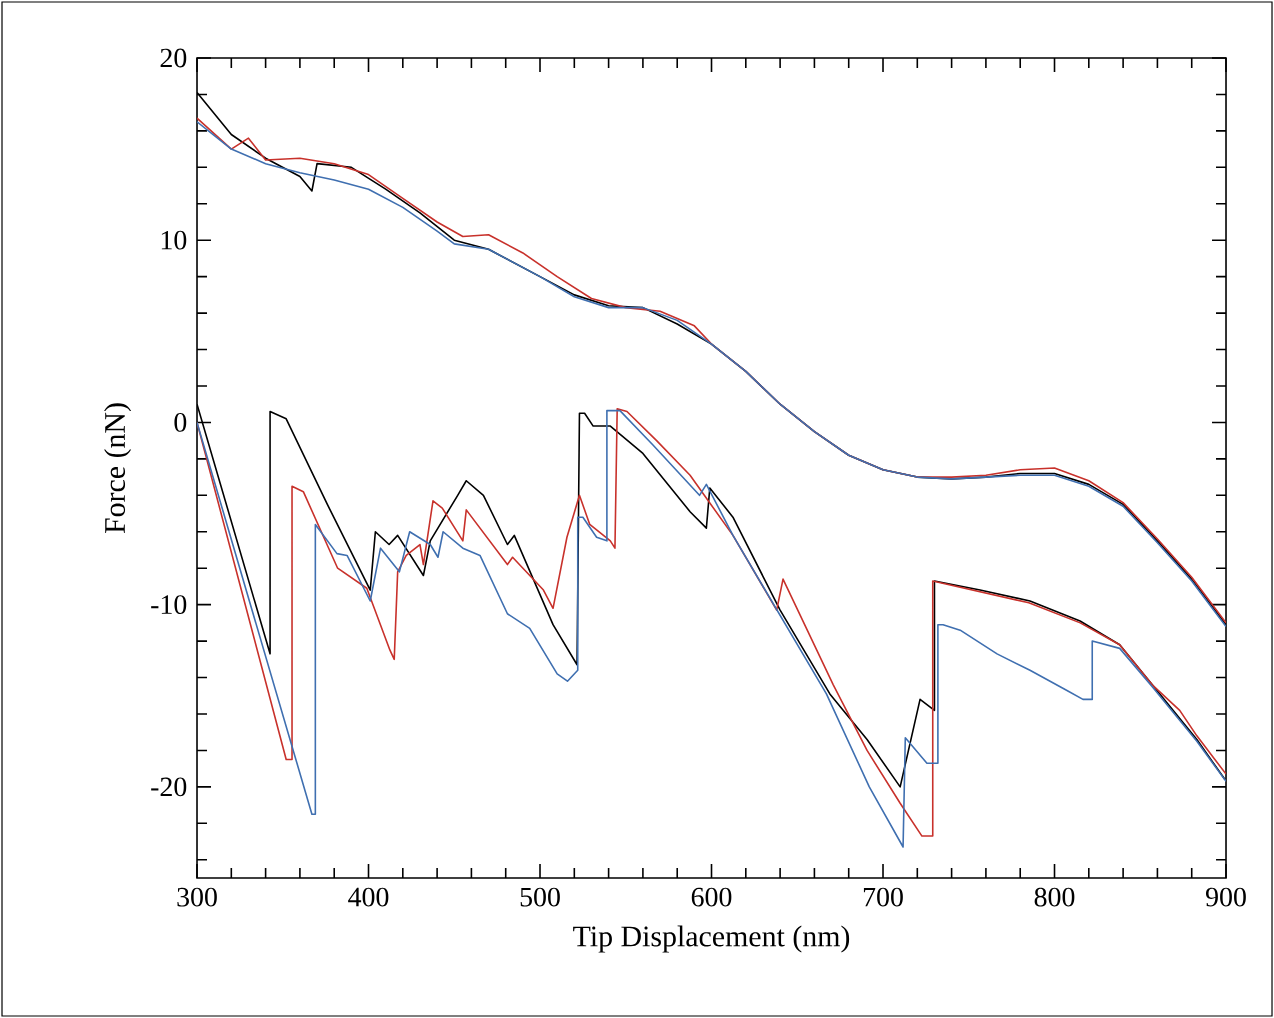 The image size is (1274, 1018). I want to click on y-tick-label: 0, so click(180, 422).